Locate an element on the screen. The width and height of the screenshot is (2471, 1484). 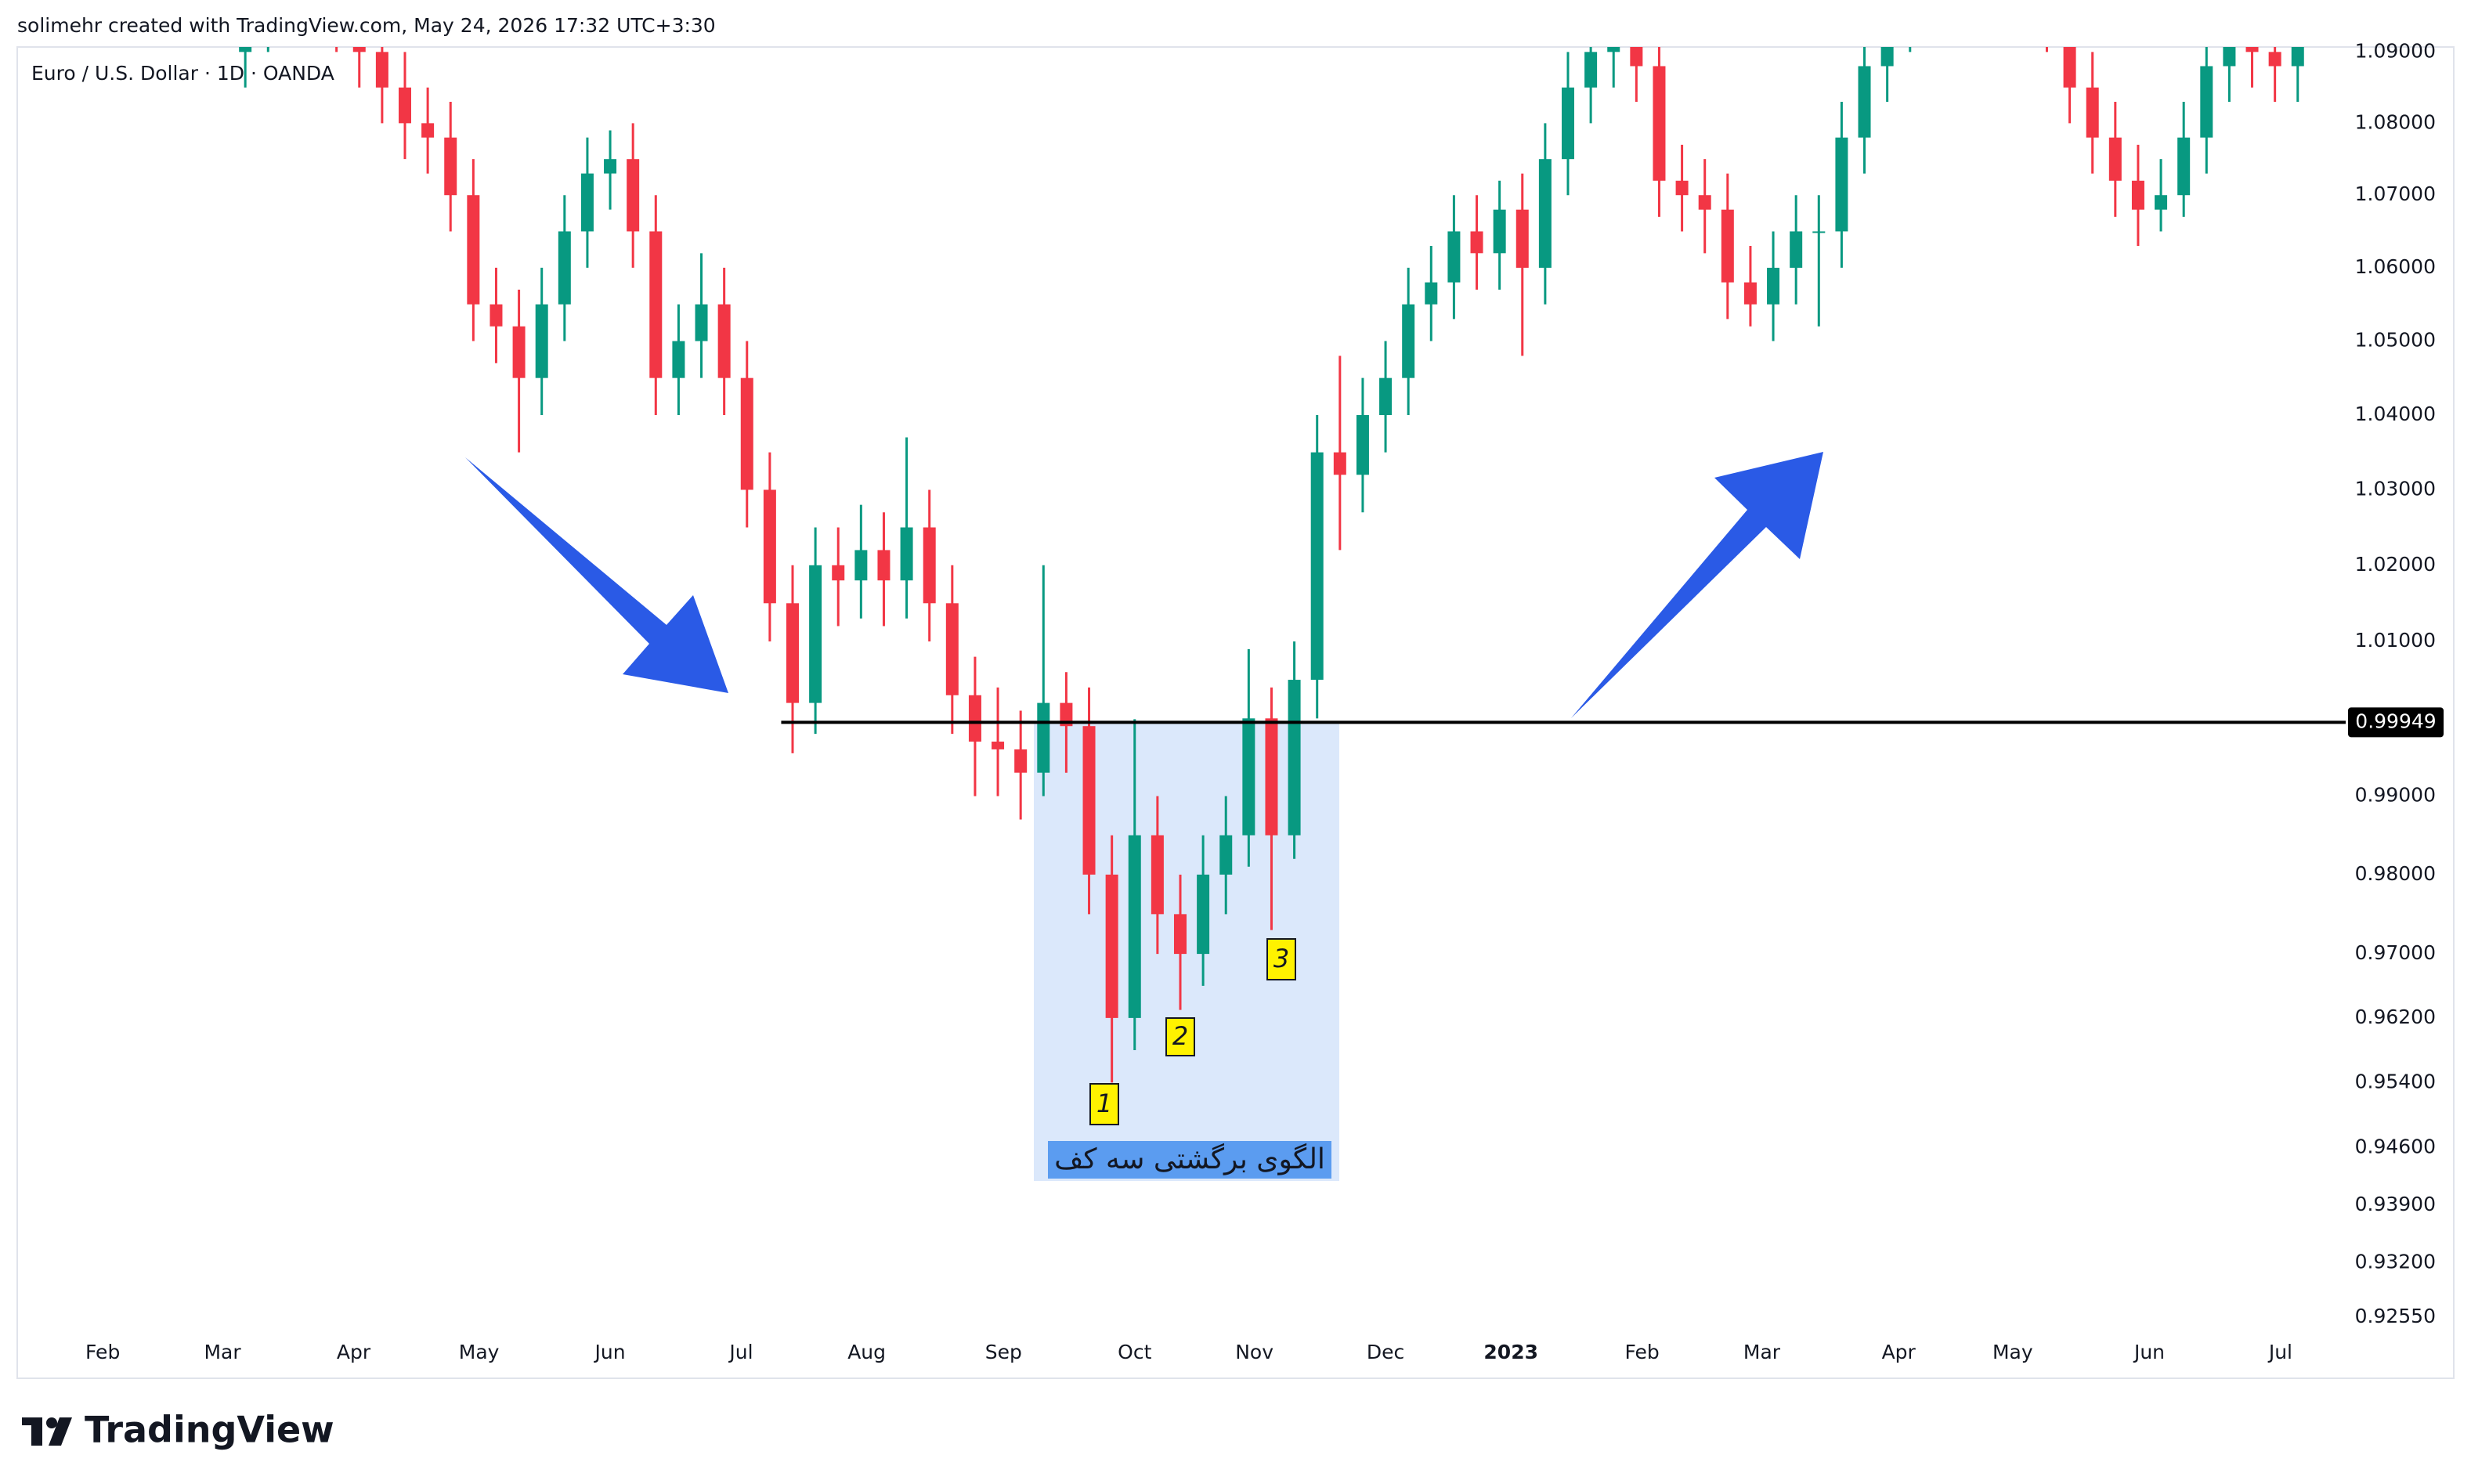
price-label-box is located at coordinates (2396, 722).